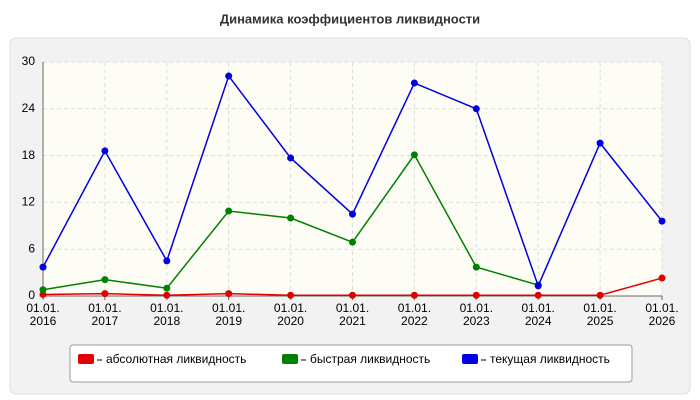  What do you see at coordinates (229, 314) in the screenshot?
I see `x-tick-label: 01.01. 2019` at bounding box center [229, 314].